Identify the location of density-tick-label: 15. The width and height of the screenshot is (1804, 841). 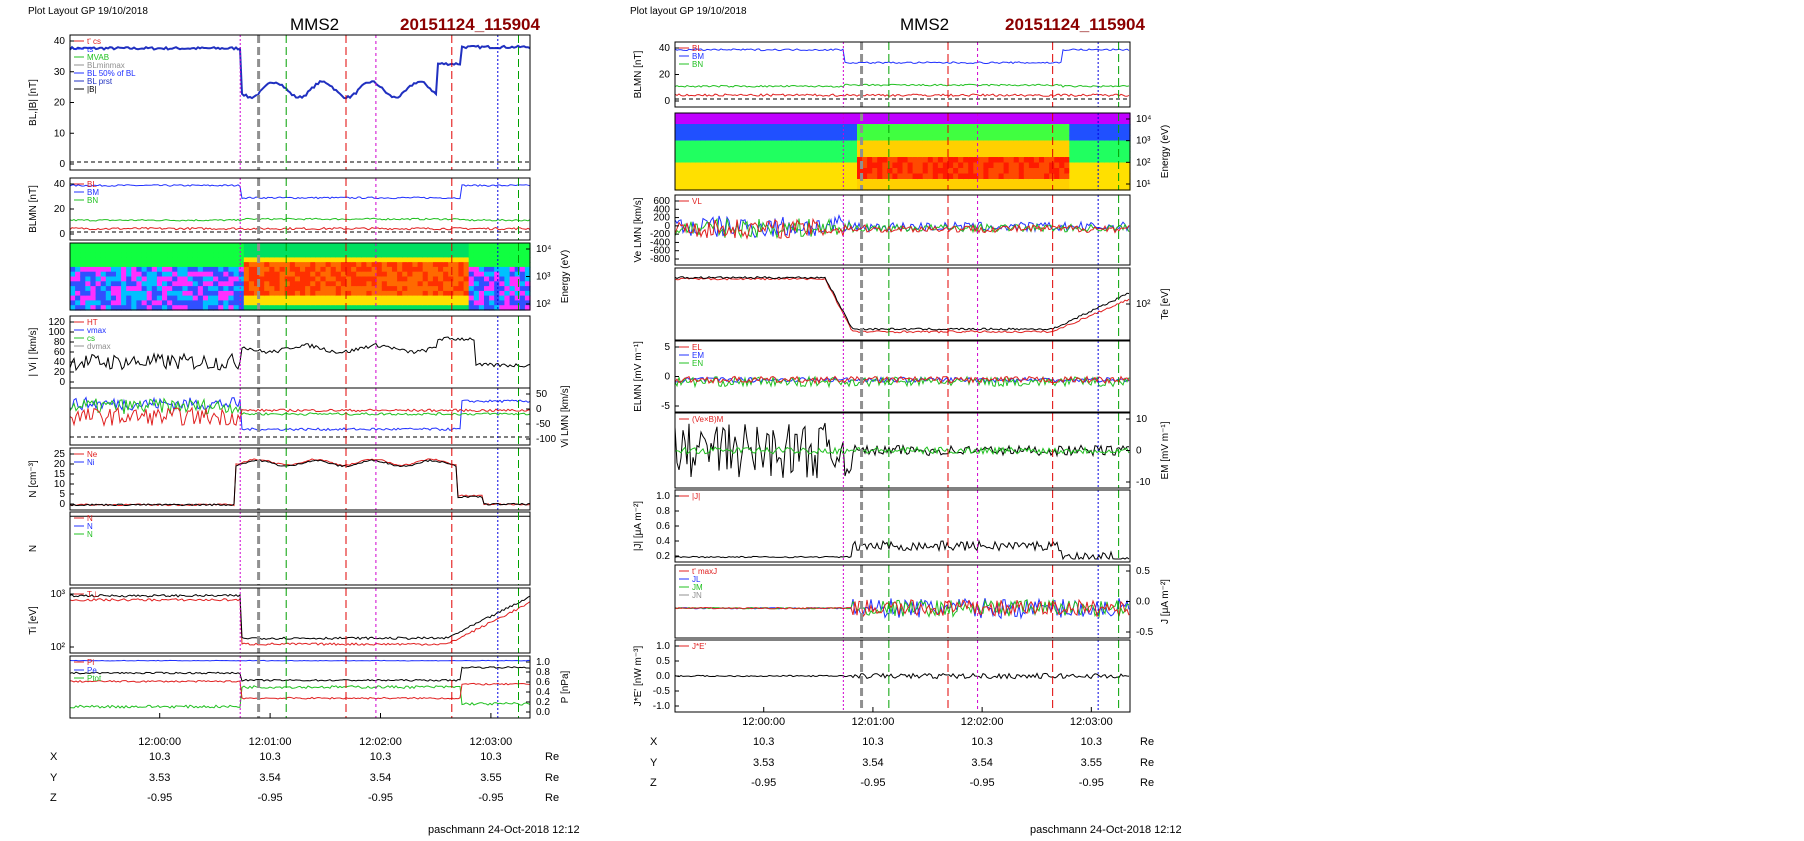
(60, 474).